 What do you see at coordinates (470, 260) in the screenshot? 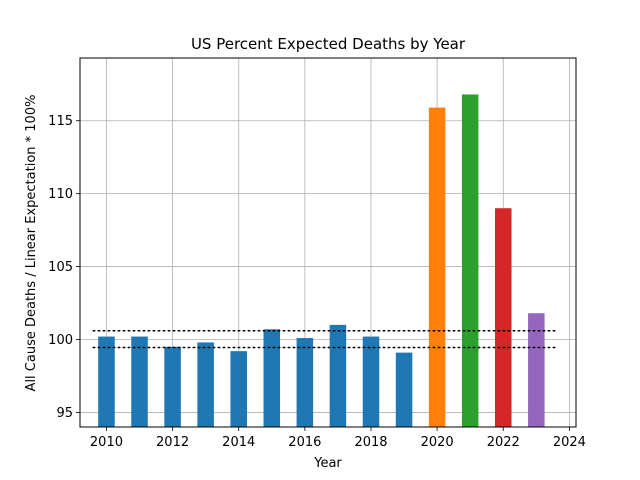
I see `bar-2021` at bounding box center [470, 260].